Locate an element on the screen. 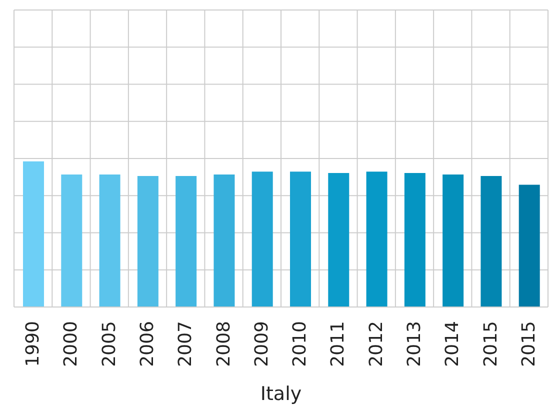 The width and height of the screenshot is (553, 407). x-tick-label: 2006 is located at coordinates (147, 344).